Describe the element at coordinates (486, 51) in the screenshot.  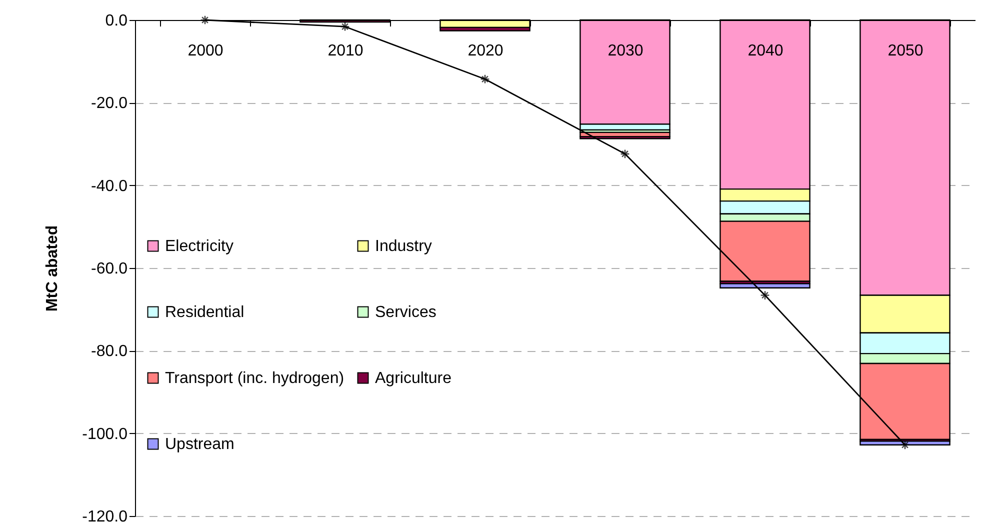
I see `x-tick-label: 2020` at that location.